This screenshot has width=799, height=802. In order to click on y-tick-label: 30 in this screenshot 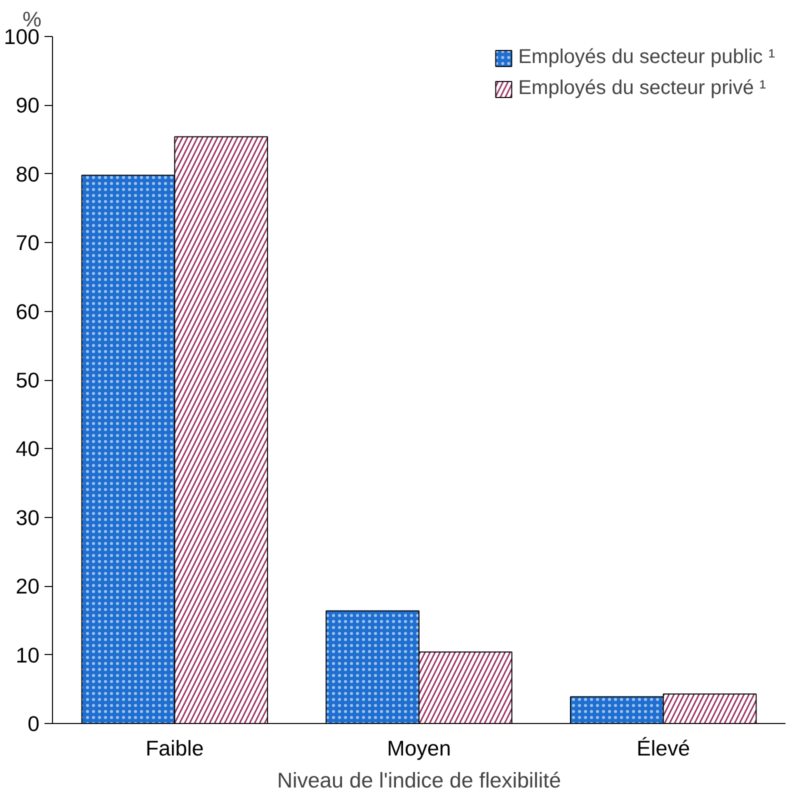, I will do `click(28, 518)`.